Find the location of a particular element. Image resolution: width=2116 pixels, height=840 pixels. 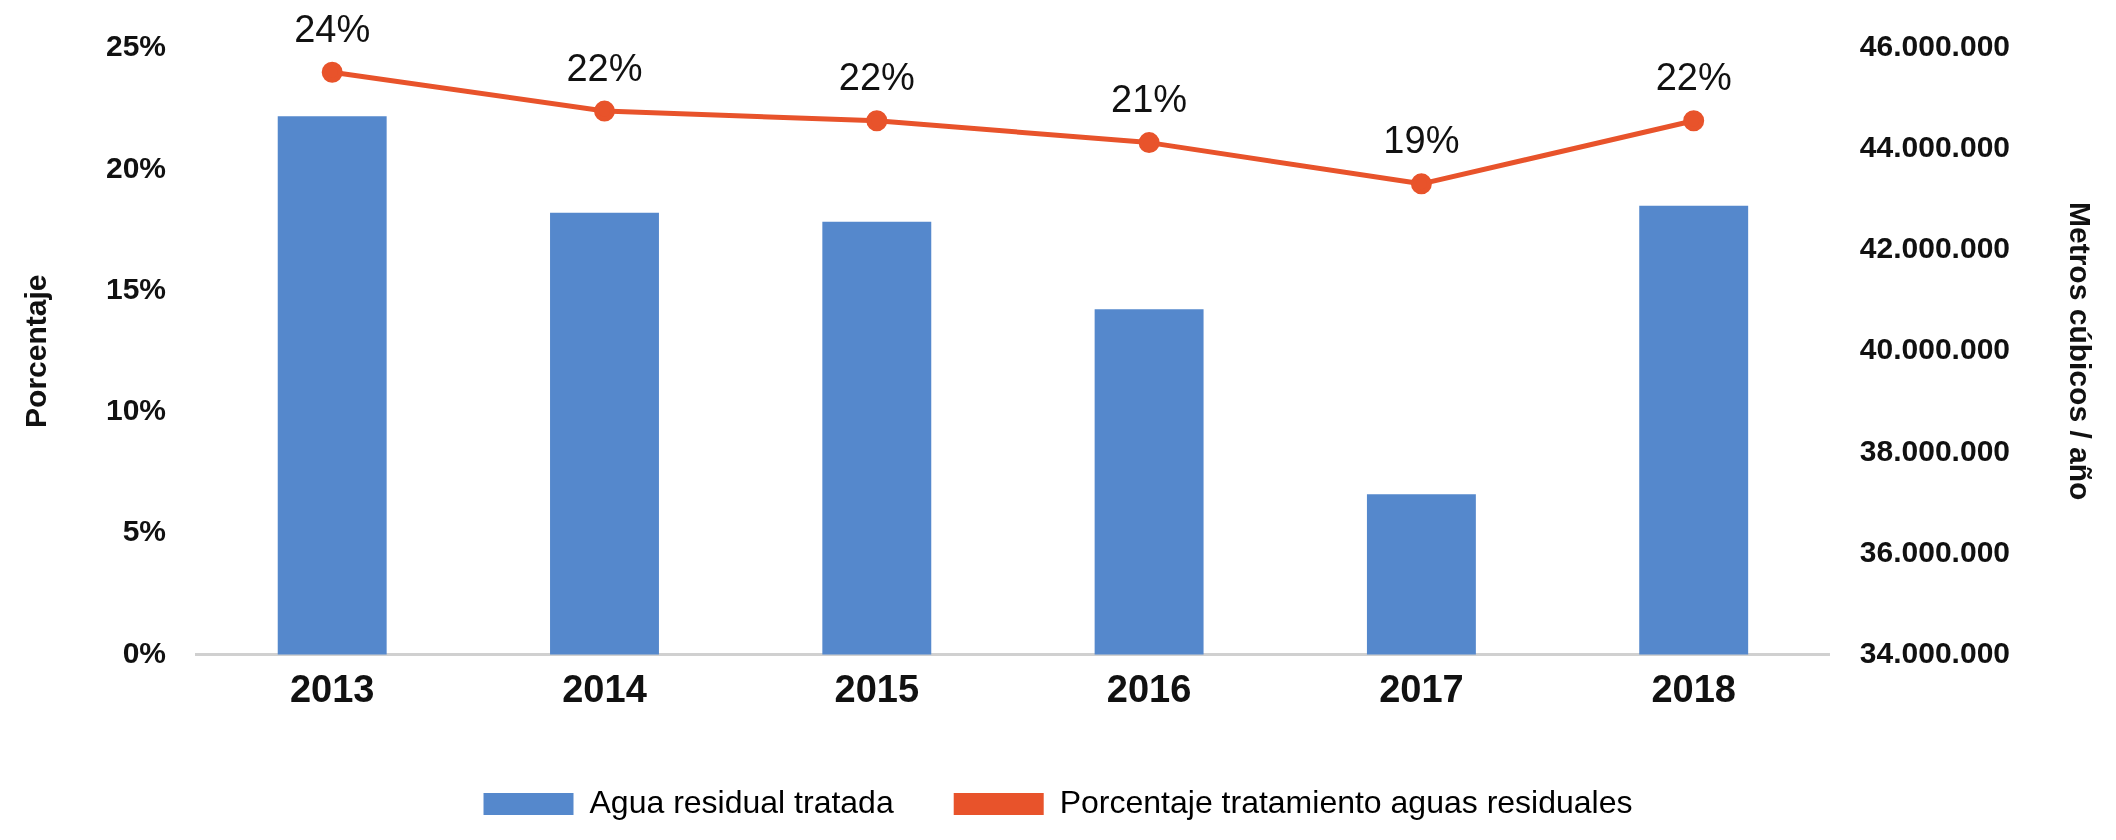

y2-tick-label: 38.000.000 is located at coordinates (1935, 450).